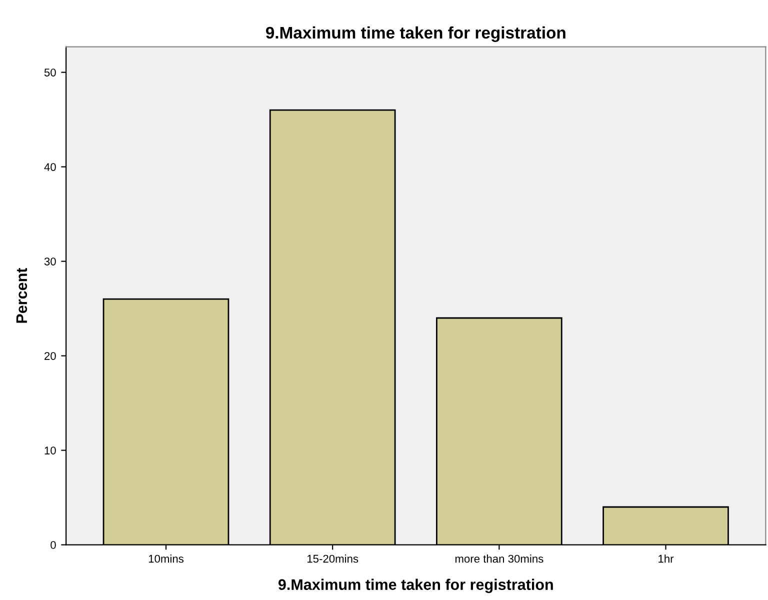 The width and height of the screenshot is (768, 600). Describe the element at coordinates (499, 558) in the screenshot. I see `x-tick-label: more than 30mins` at that location.